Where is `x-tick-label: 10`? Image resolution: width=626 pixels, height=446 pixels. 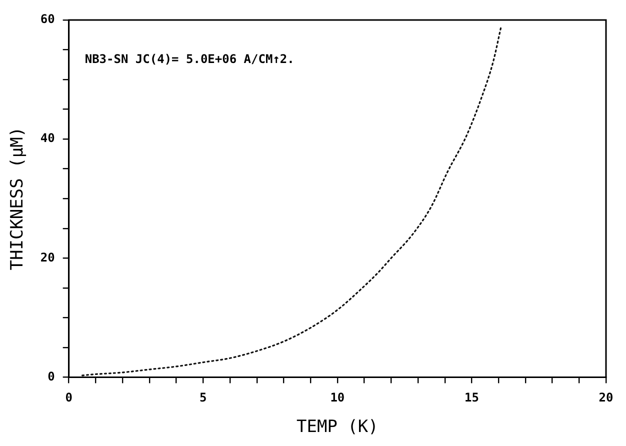
x-tick-label: 10 is located at coordinates (337, 397).